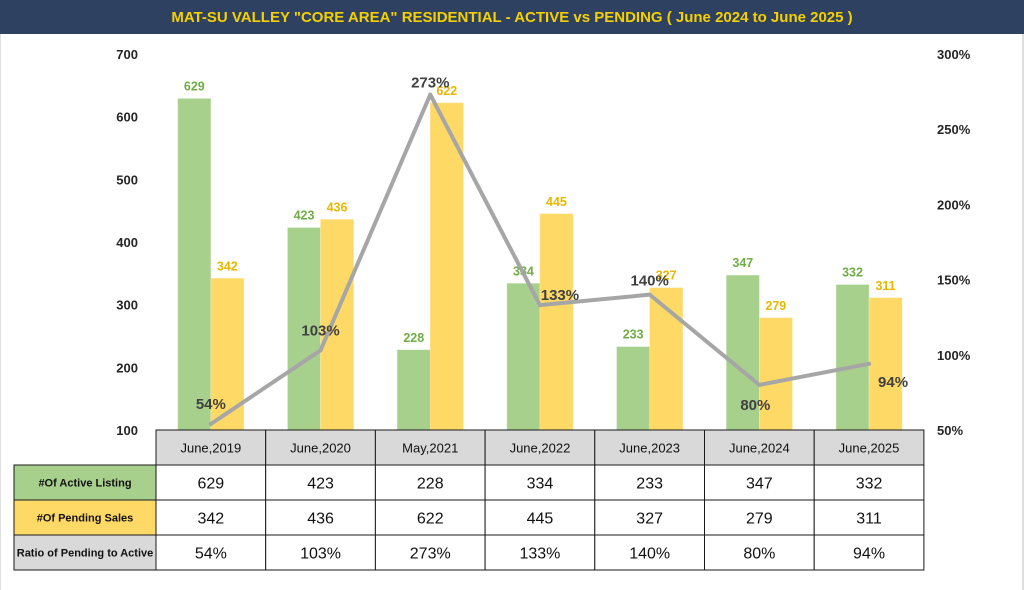  Describe the element at coordinates (666, 276) in the screenshot. I see `data-label-pending: 327` at that location.